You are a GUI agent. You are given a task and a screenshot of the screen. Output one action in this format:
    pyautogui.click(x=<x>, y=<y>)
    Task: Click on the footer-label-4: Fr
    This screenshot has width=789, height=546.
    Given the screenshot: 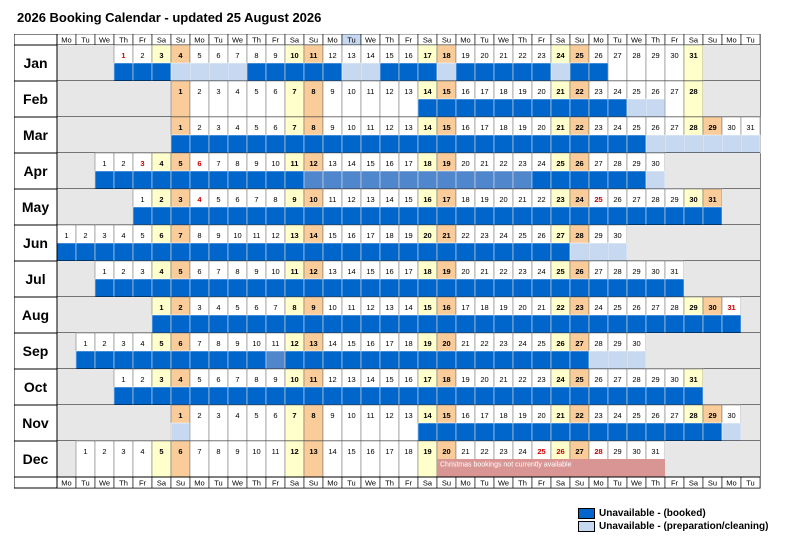 What is the action you would take?
    pyautogui.click(x=143, y=483)
    